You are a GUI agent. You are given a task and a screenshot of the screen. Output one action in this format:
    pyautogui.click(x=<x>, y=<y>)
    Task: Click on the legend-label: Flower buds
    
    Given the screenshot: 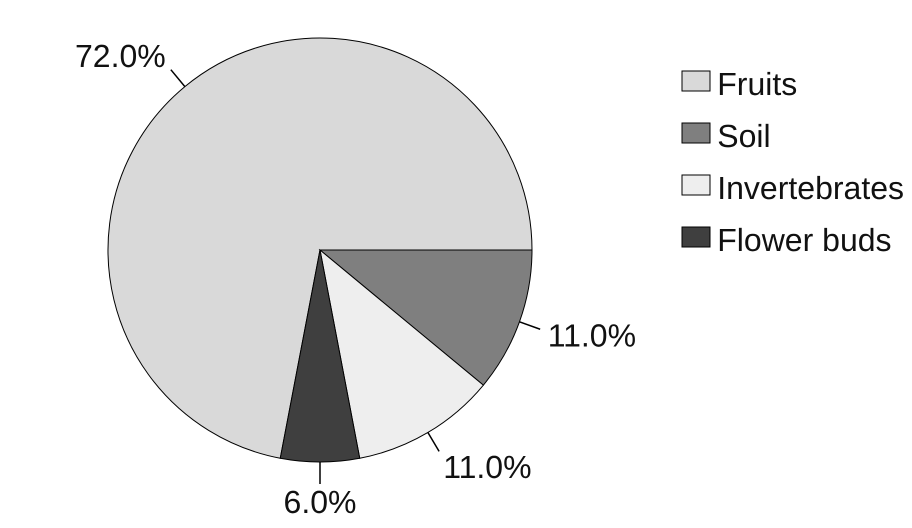 What is the action you would take?
    pyautogui.click(x=804, y=240)
    